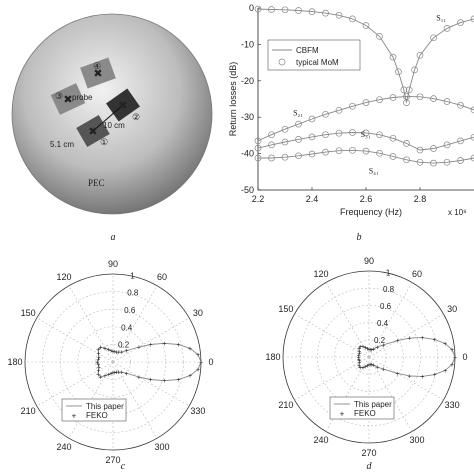 The height and width of the screenshot is (474, 474). I want to click on angle-tick-label: 30, so click(452, 309).